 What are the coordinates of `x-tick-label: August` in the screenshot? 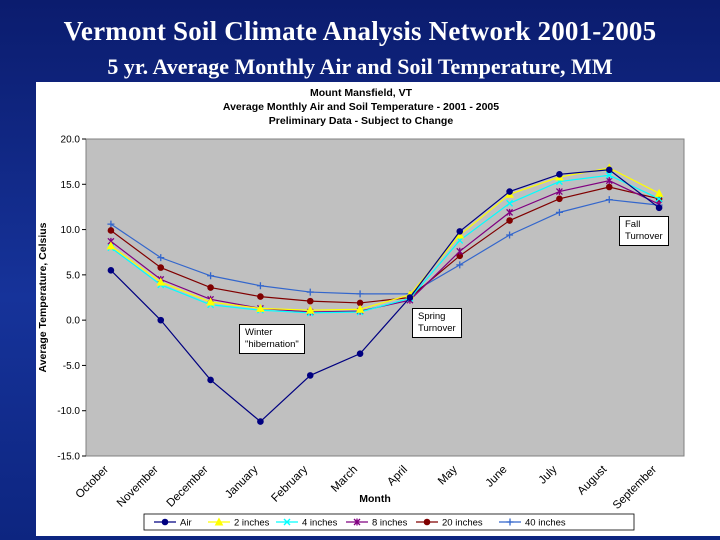 It's located at (593, 480).